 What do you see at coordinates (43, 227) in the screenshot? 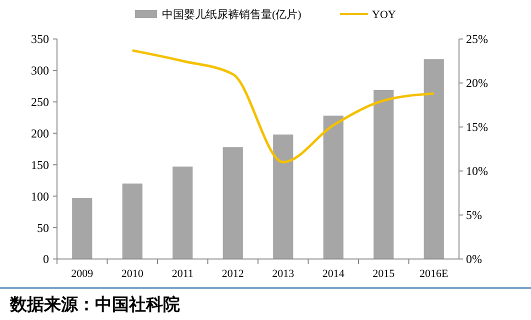
I see `y-tick-label: 50` at bounding box center [43, 227].